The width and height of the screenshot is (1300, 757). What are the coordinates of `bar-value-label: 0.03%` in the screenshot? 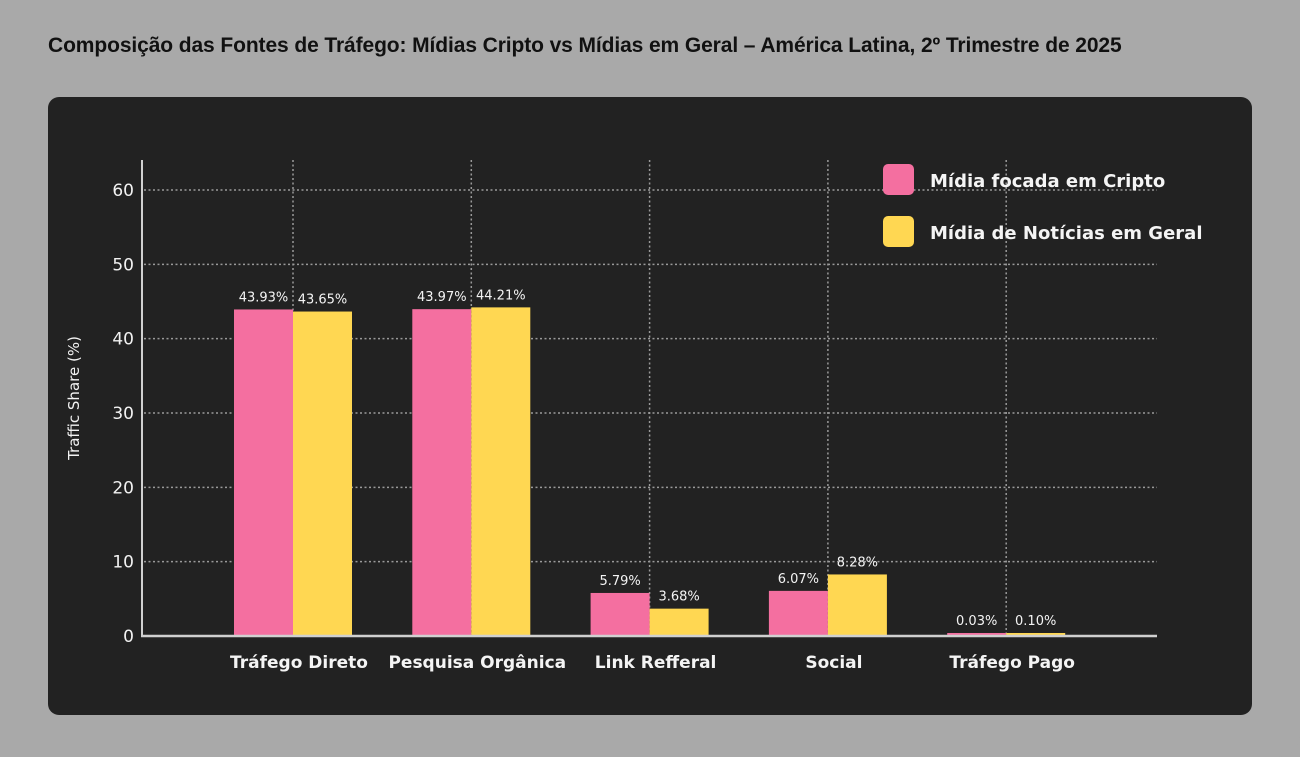 It's located at (976, 621).